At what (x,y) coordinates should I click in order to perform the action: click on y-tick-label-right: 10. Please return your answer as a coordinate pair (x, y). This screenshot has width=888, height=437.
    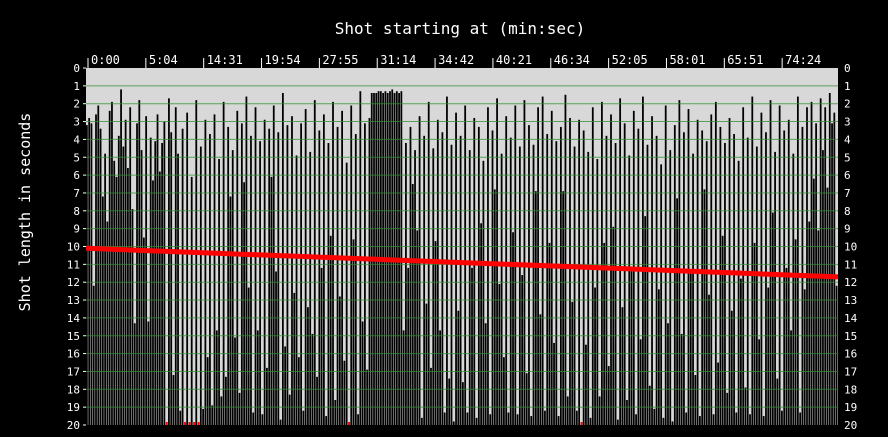
    Looking at the image, I should click on (850, 247).